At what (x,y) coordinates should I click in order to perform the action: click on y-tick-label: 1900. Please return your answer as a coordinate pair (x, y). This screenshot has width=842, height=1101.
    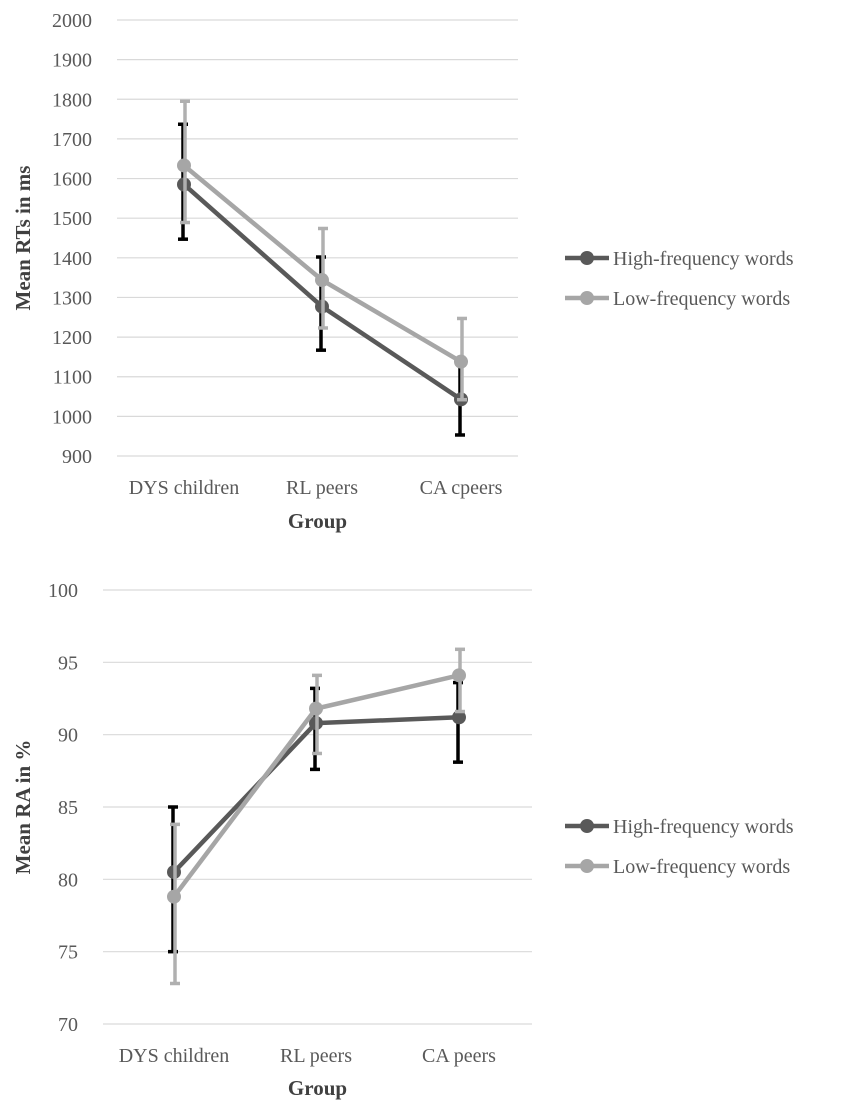
    Looking at the image, I should click on (72, 61).